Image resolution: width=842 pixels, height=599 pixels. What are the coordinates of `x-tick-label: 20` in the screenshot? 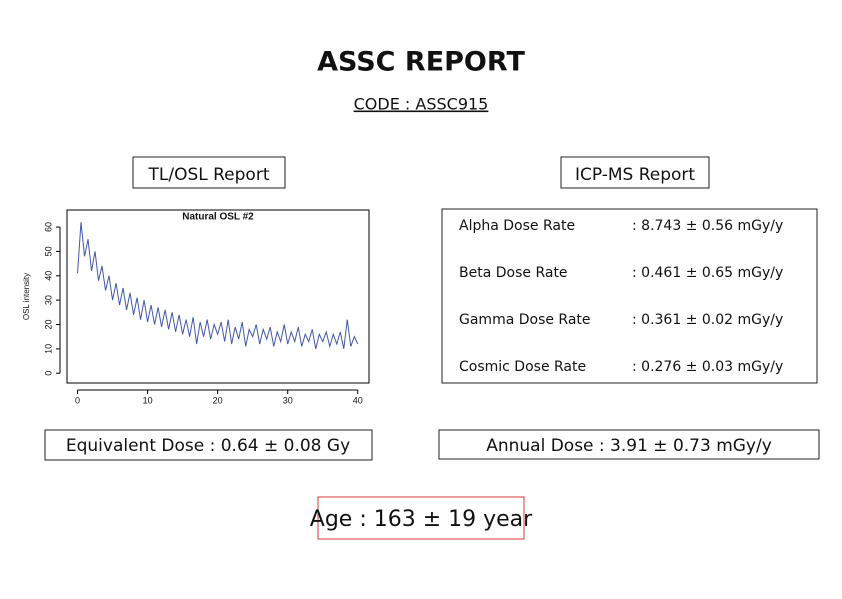 It's located at (218, 400).